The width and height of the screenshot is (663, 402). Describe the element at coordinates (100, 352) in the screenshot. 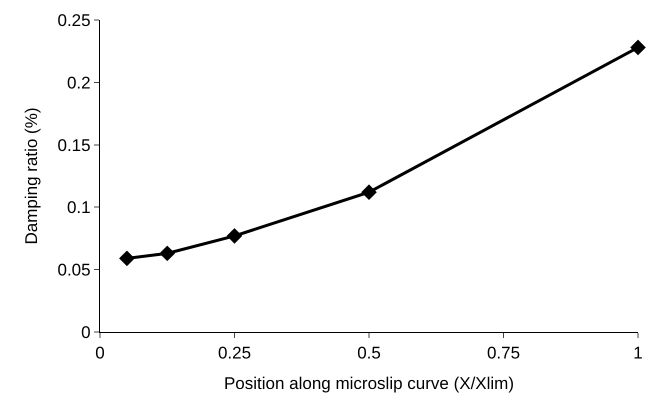

I see `x-tick-label: 0` at that location.